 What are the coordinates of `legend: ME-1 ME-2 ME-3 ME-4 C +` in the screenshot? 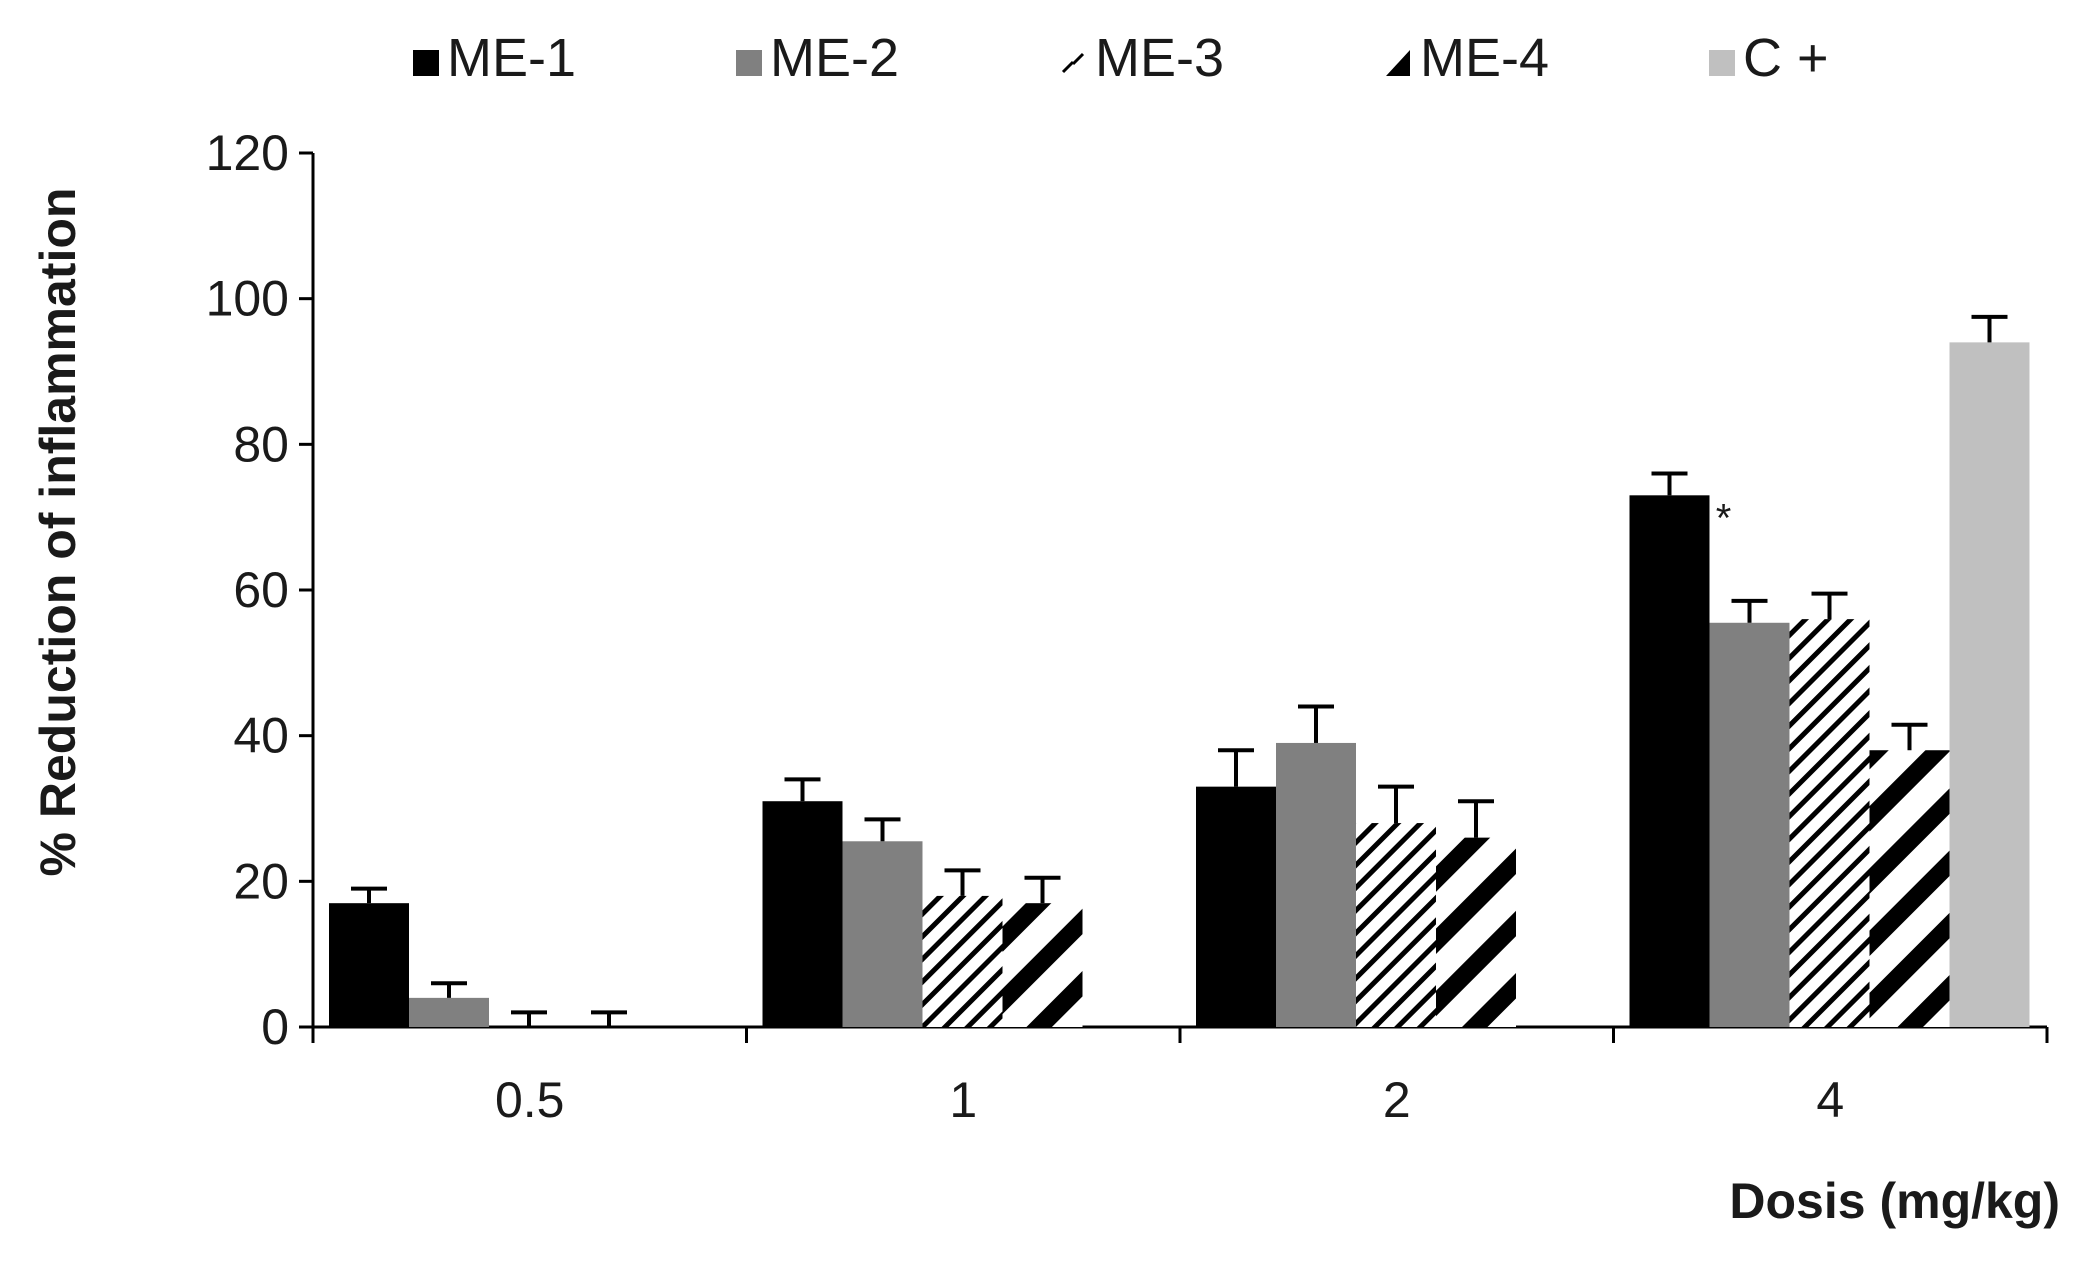 It's located at (1121, 58).